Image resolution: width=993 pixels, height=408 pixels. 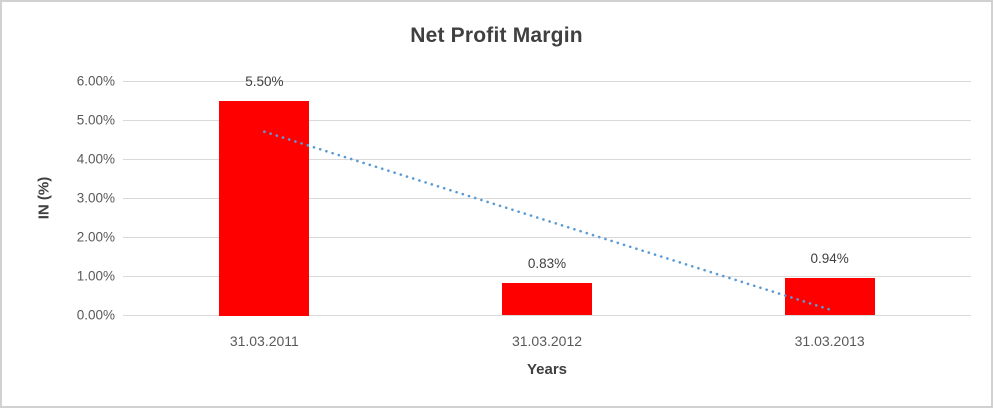 What do you see at coordinates (829, 258) in the screenshot?
I see `bar-data-label: 0.94%` at bounding box center [829, 258].